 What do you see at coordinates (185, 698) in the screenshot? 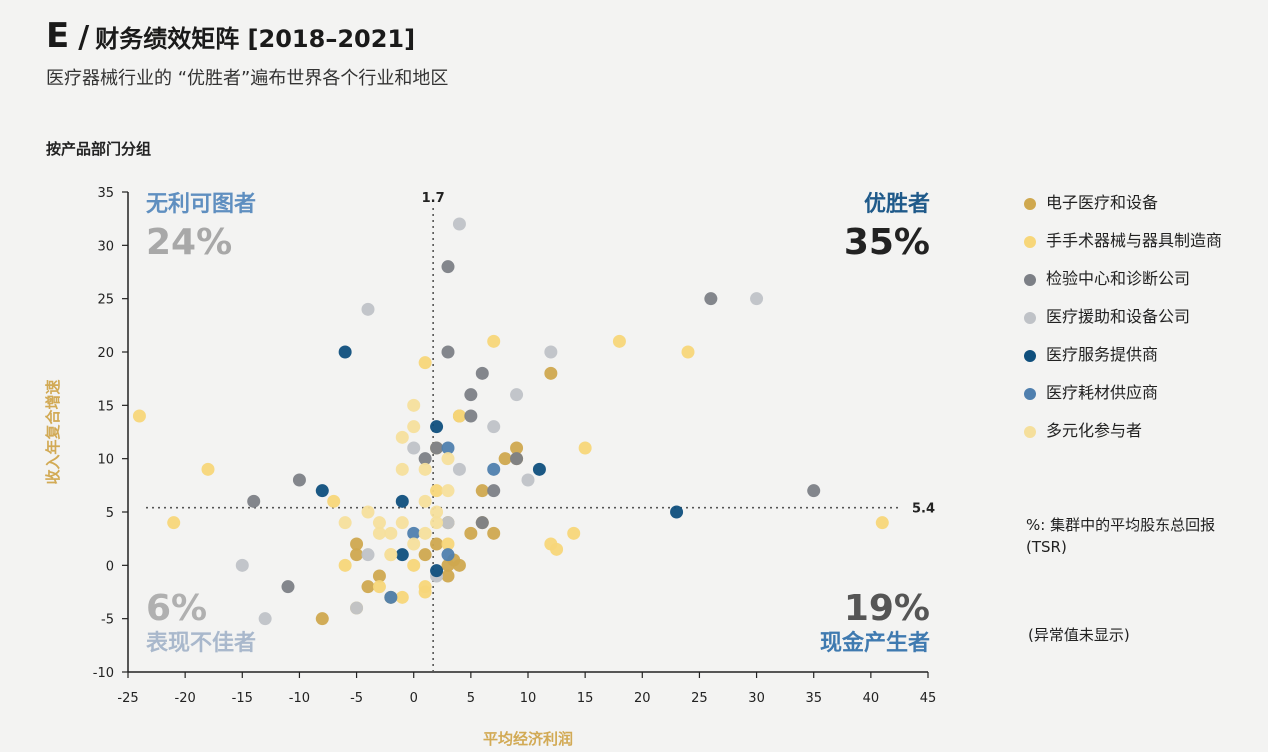
I see `x-tick-label: -20` at bounding box center [185, 698].